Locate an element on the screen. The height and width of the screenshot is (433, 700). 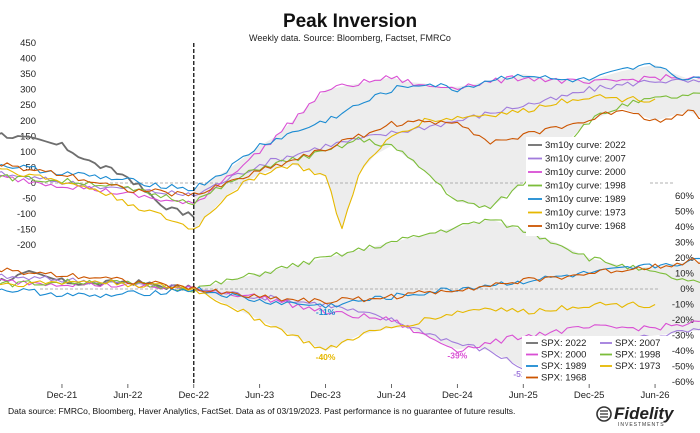
bottom-y-tick-label: -30% is located at coordinates (683, 336).